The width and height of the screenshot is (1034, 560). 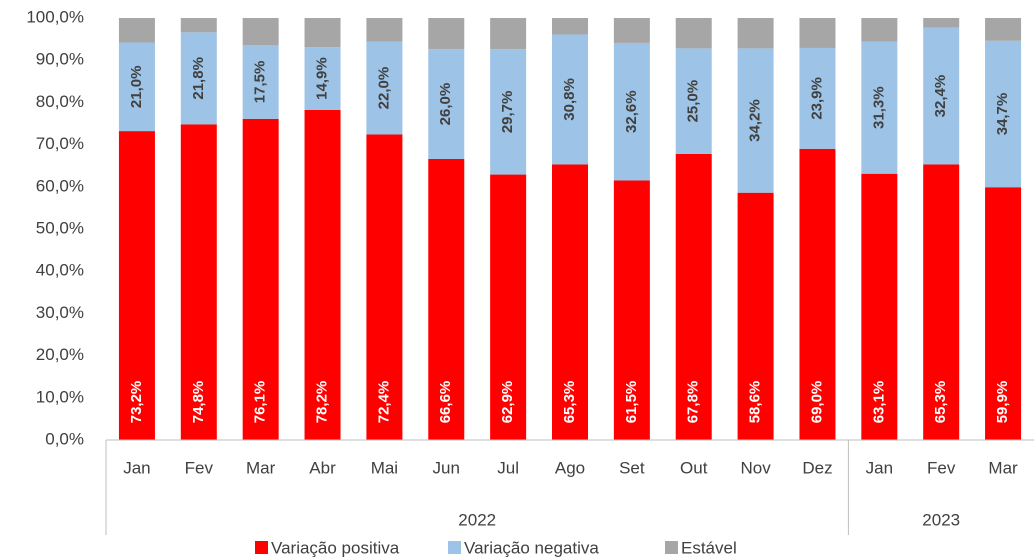 I want to click on value-label: 21,0%, so click(x=136, y=87).